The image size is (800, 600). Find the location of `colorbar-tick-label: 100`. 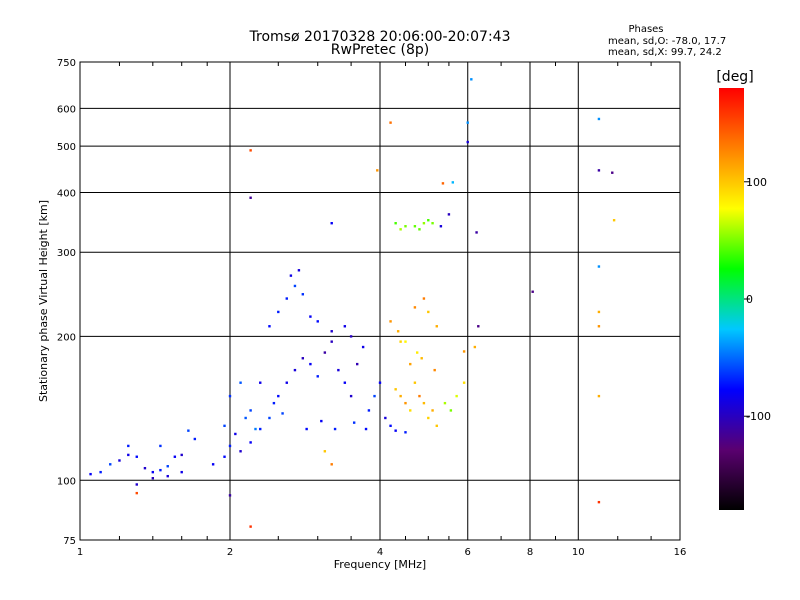

colorbar-tick-label: 100 is located at coordinates (756, 182).